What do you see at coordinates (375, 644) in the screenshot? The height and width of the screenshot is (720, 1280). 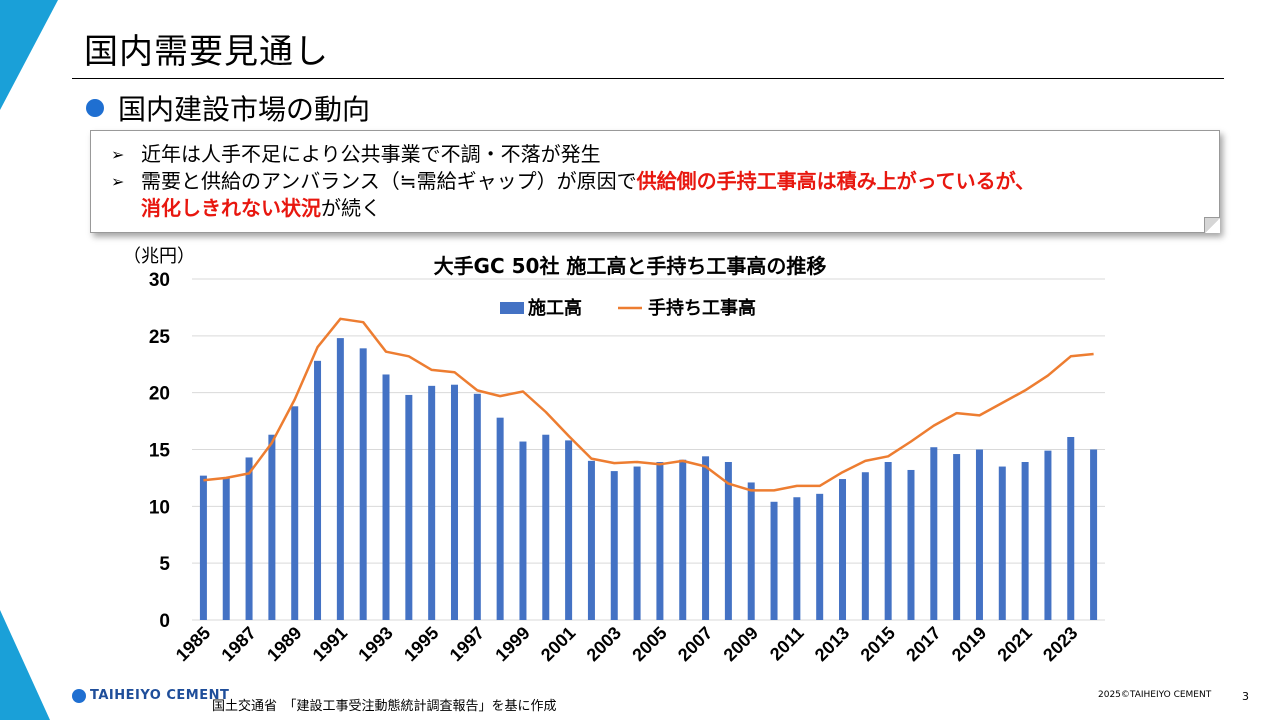 I see `x-tick-label: 1993` at bounding box center [375, 644].